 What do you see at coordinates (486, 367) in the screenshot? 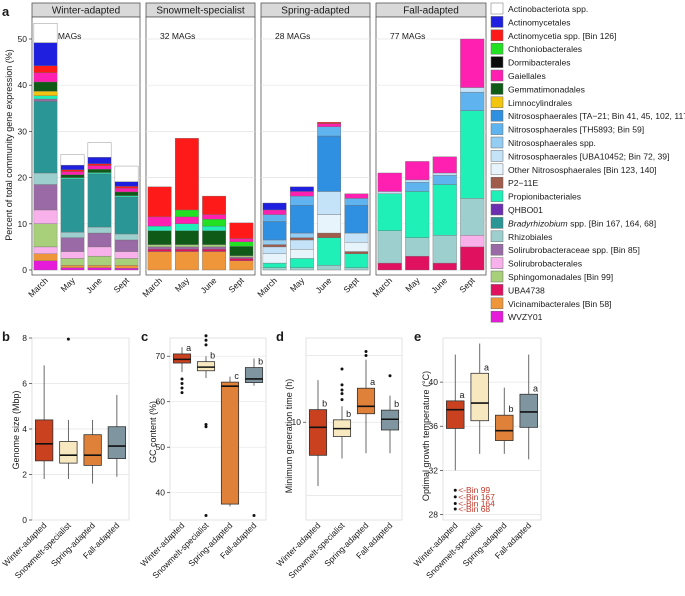
I see `box-significance-letter: a` at bounding box center [486, 367].